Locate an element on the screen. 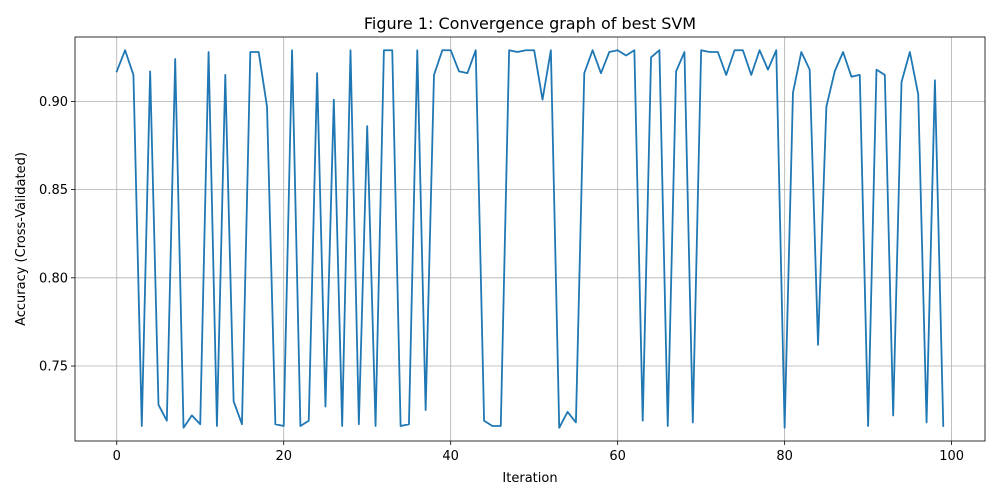 The image size is (1000, 500). x-tick-label: 100 is located at coordinates (951, 456).